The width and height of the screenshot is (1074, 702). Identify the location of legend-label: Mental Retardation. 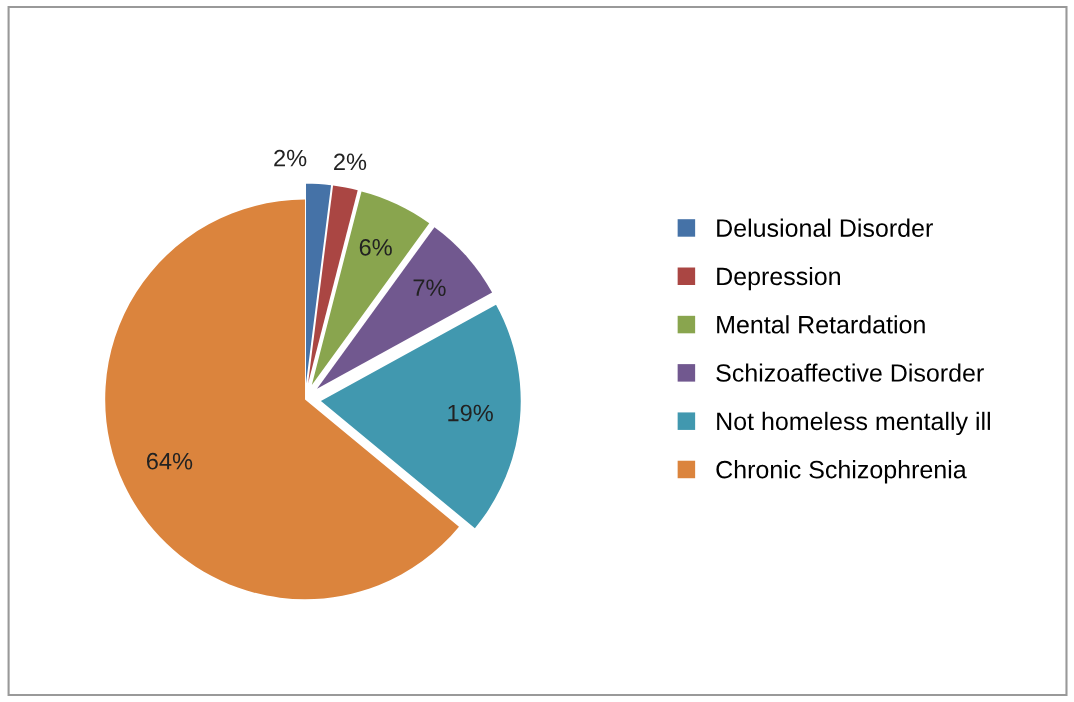
(821, 324).